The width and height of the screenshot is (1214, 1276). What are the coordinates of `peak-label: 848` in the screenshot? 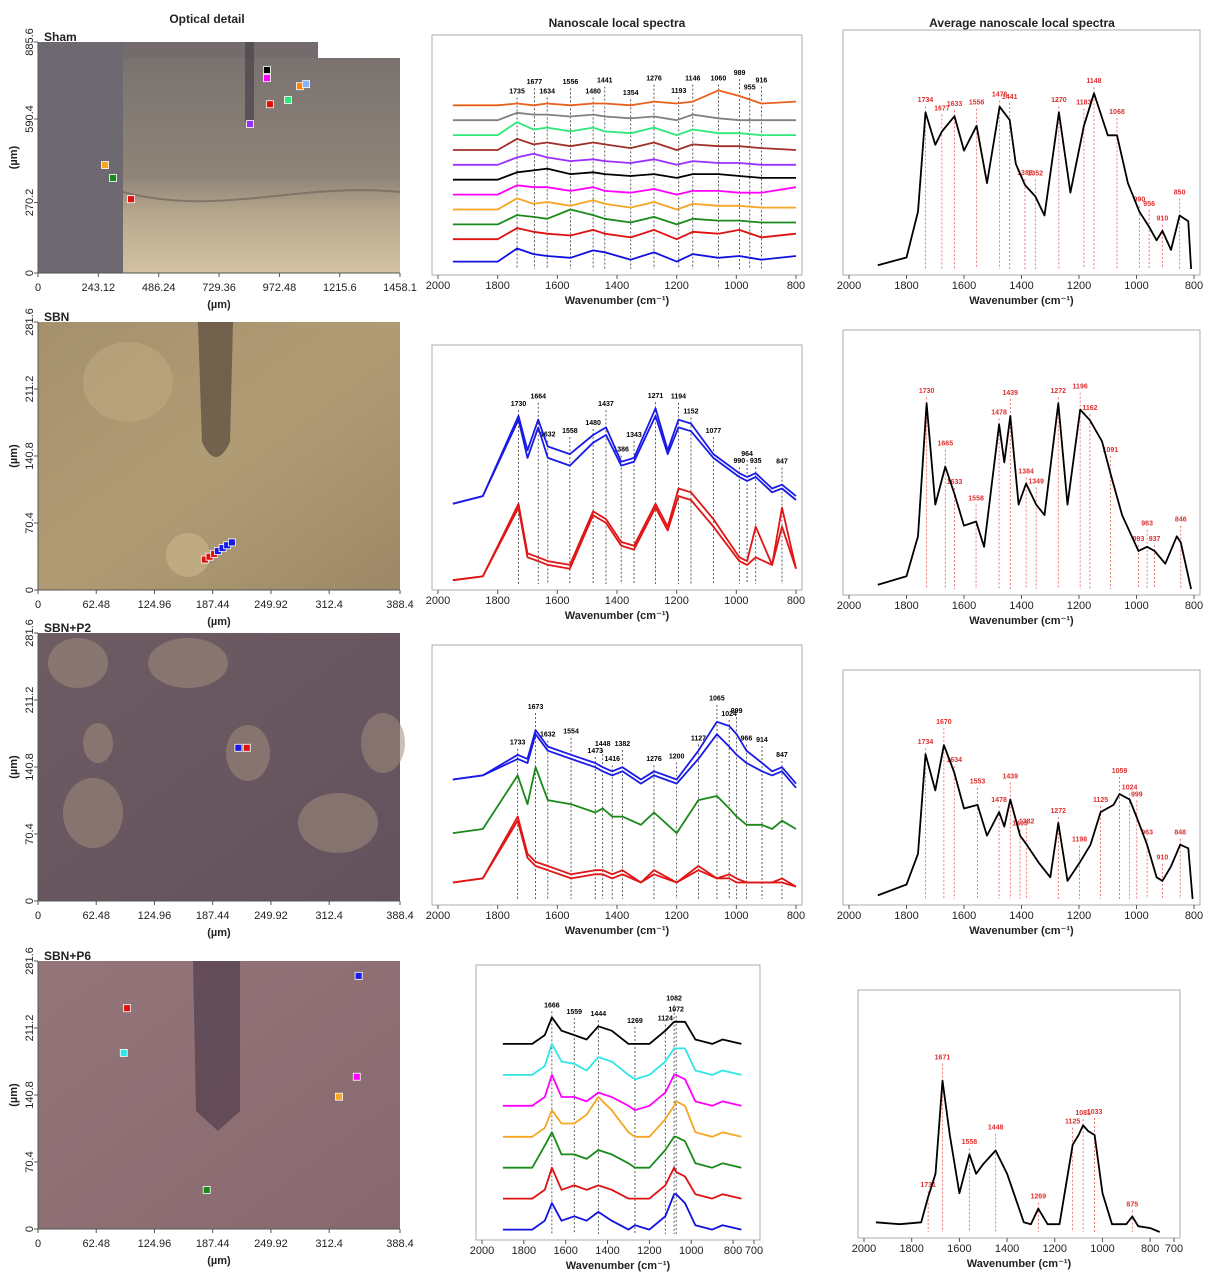 It's located at (1180, 833).